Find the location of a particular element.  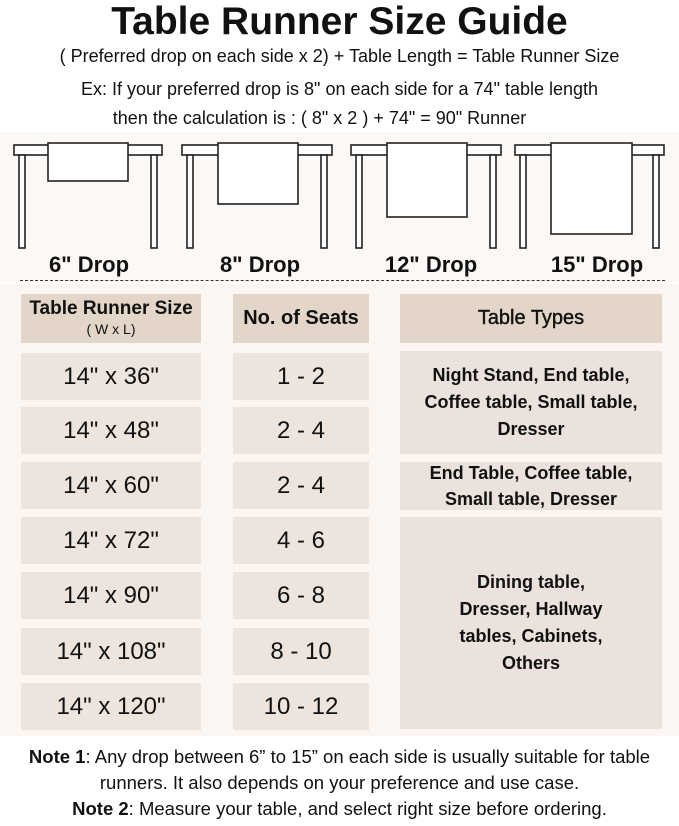

drop-label: 8" Drop is located at coordinates (260, 264).